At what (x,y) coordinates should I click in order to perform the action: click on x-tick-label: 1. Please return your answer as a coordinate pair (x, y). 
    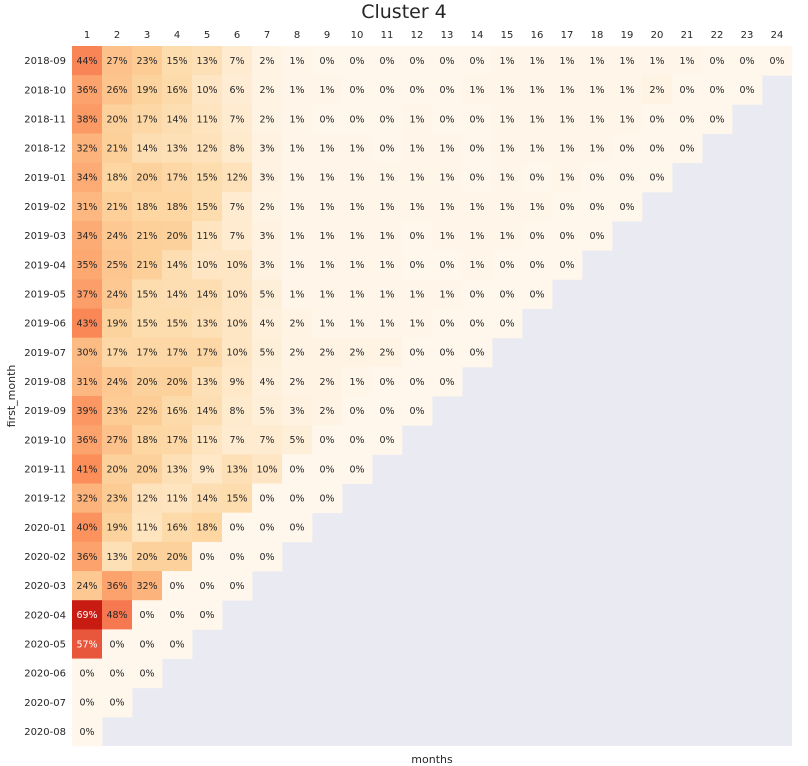
    Looking at the image, I should click on (87, 35).